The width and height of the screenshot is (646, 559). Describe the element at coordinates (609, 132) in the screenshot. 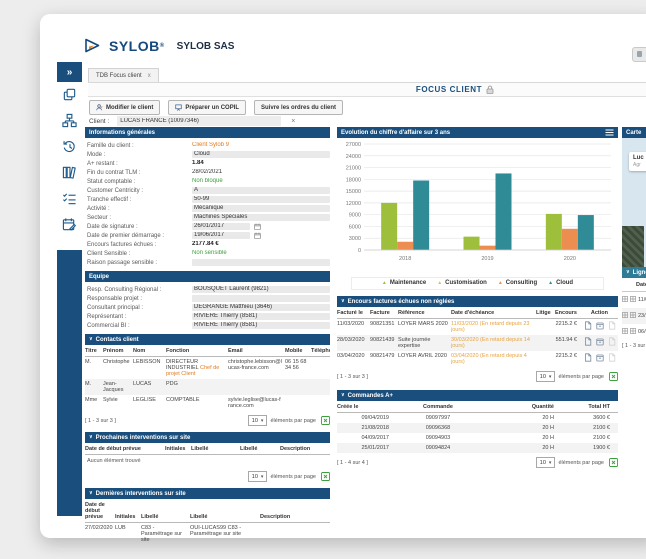

I see `chart-menu-icon` at that location.